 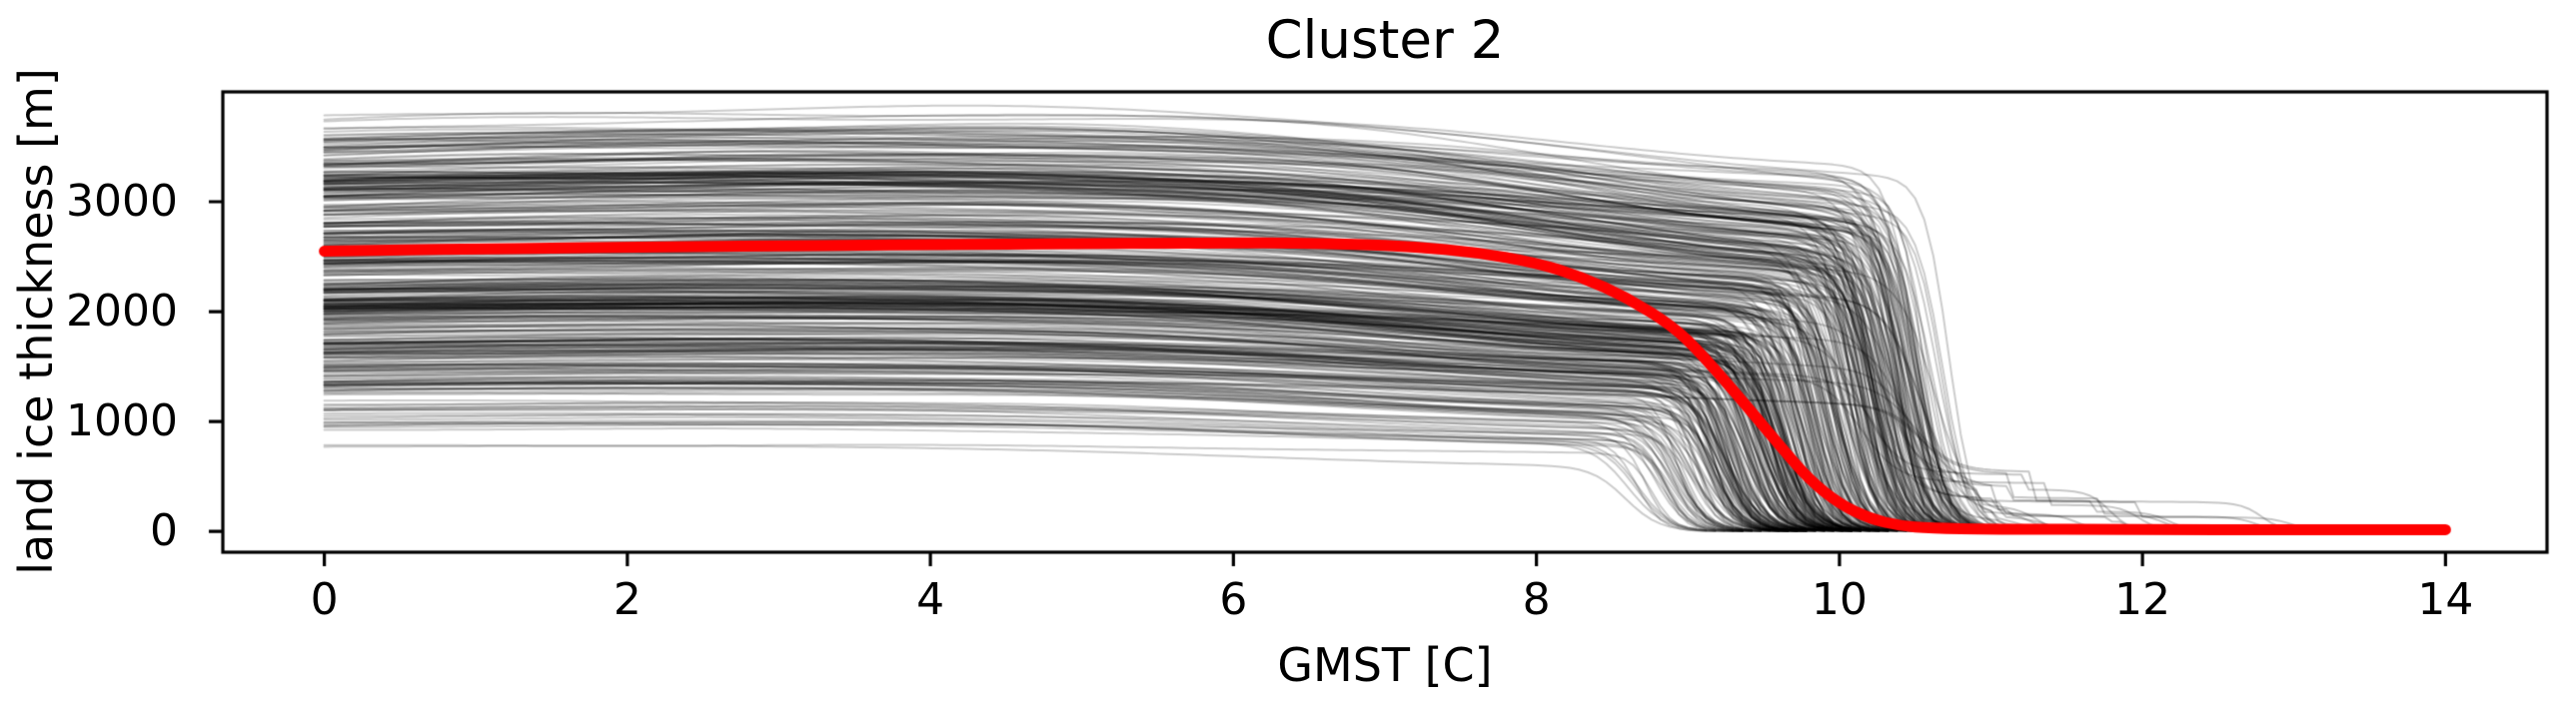 What do you see at coordinates (324, 600) in the screenshot?
I see `x-tick-label: 0` at bounding box center [324, 600].